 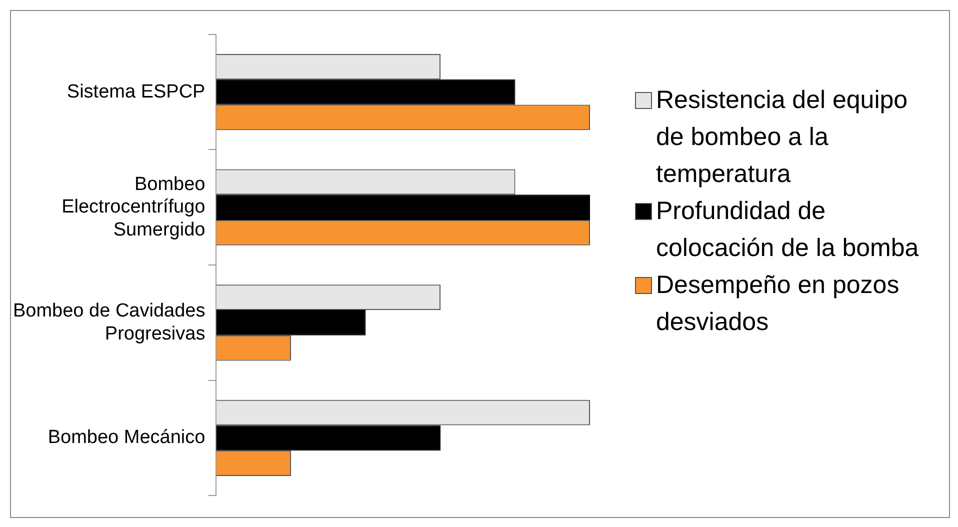 I want to click on legend-label: Resistencia del equipo de bombeo a la temperatura, so click(x=782, y=137).